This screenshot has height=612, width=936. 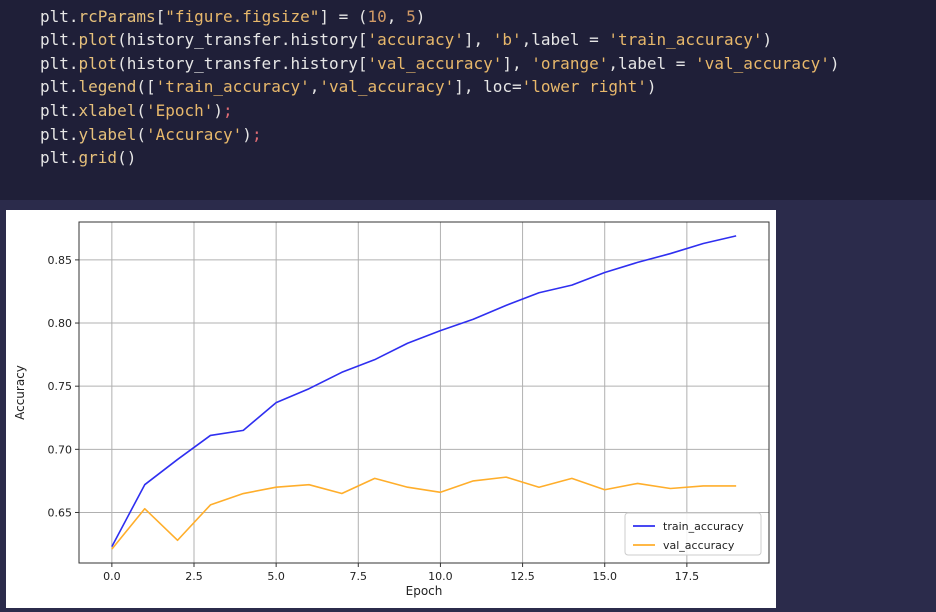 I want to click on x-tick-label: 12.5, so click(x=522, y=576).